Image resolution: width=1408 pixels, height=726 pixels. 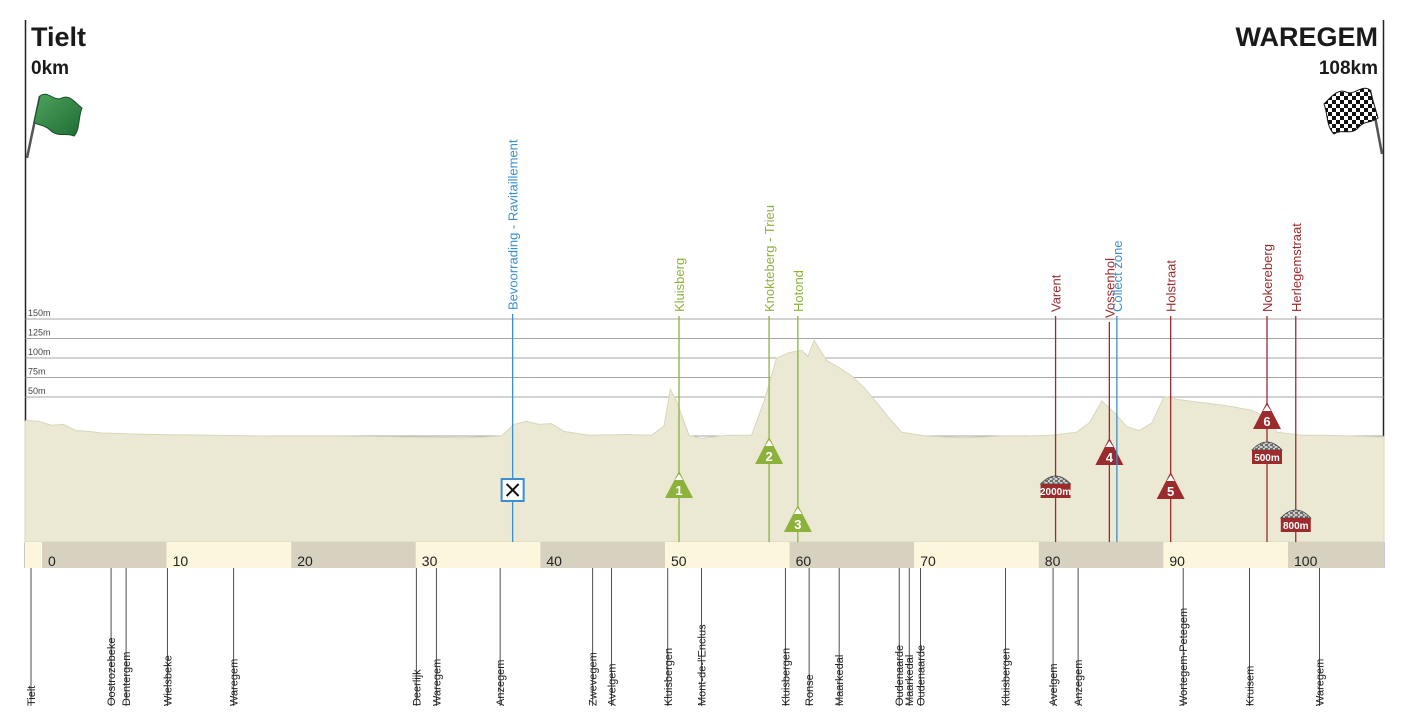 What do you see at coordinates (554, 561) in the screenshot?
I see `x-tick-label: 40` at bounding box center [554, 561].